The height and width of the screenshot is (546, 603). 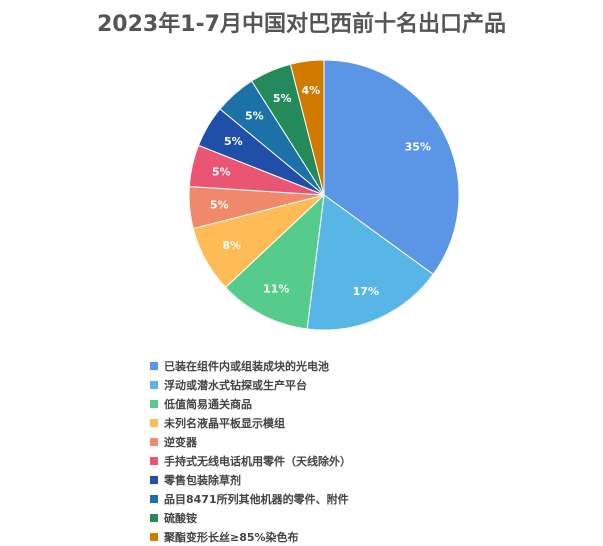 What do you see at coordinates (221, 172) in the screenshot?
I see `data-label-6: 5%` at bounding box center [221, 172].